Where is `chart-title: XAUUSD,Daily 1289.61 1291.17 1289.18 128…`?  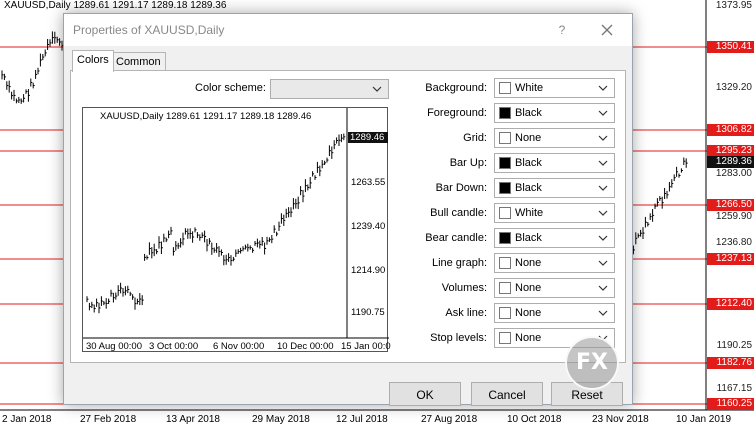 chart-title: XAUUSD,Daily 1289.61 1291.17 1289.18 128… is located at coordinates (115, 5).